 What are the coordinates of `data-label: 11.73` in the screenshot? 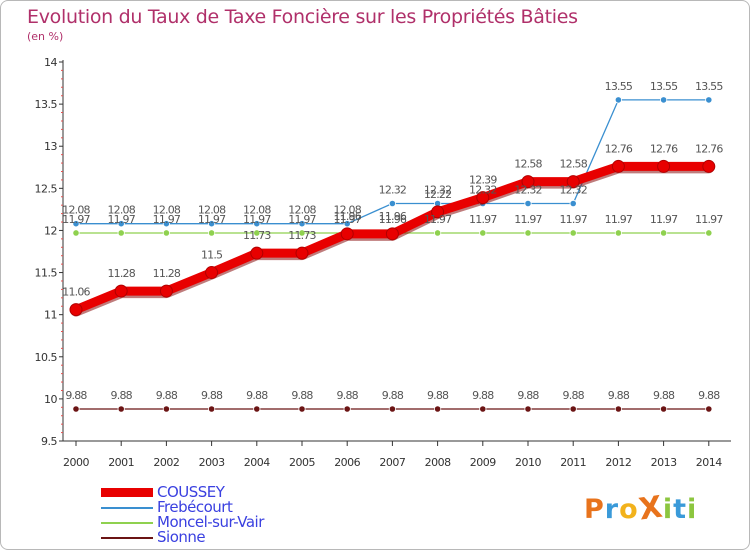 It's located at (302, 235).